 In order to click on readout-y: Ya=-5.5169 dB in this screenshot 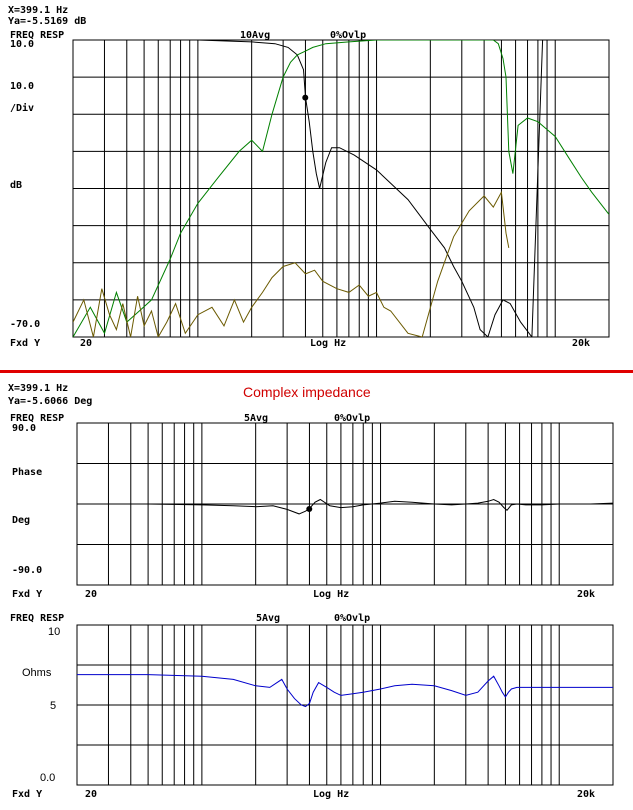, I will do `click(47, 21)`.